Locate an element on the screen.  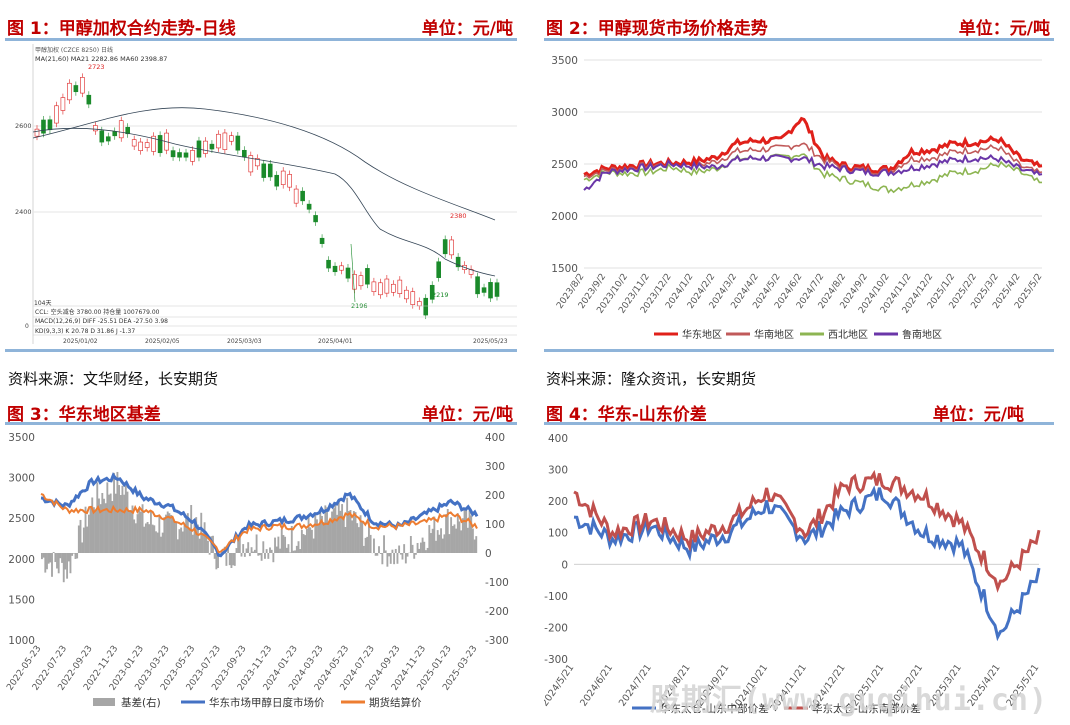
fig3-header: 图 3：华东地区基差 单位：元/吨 is located at coordinates (261, 409).